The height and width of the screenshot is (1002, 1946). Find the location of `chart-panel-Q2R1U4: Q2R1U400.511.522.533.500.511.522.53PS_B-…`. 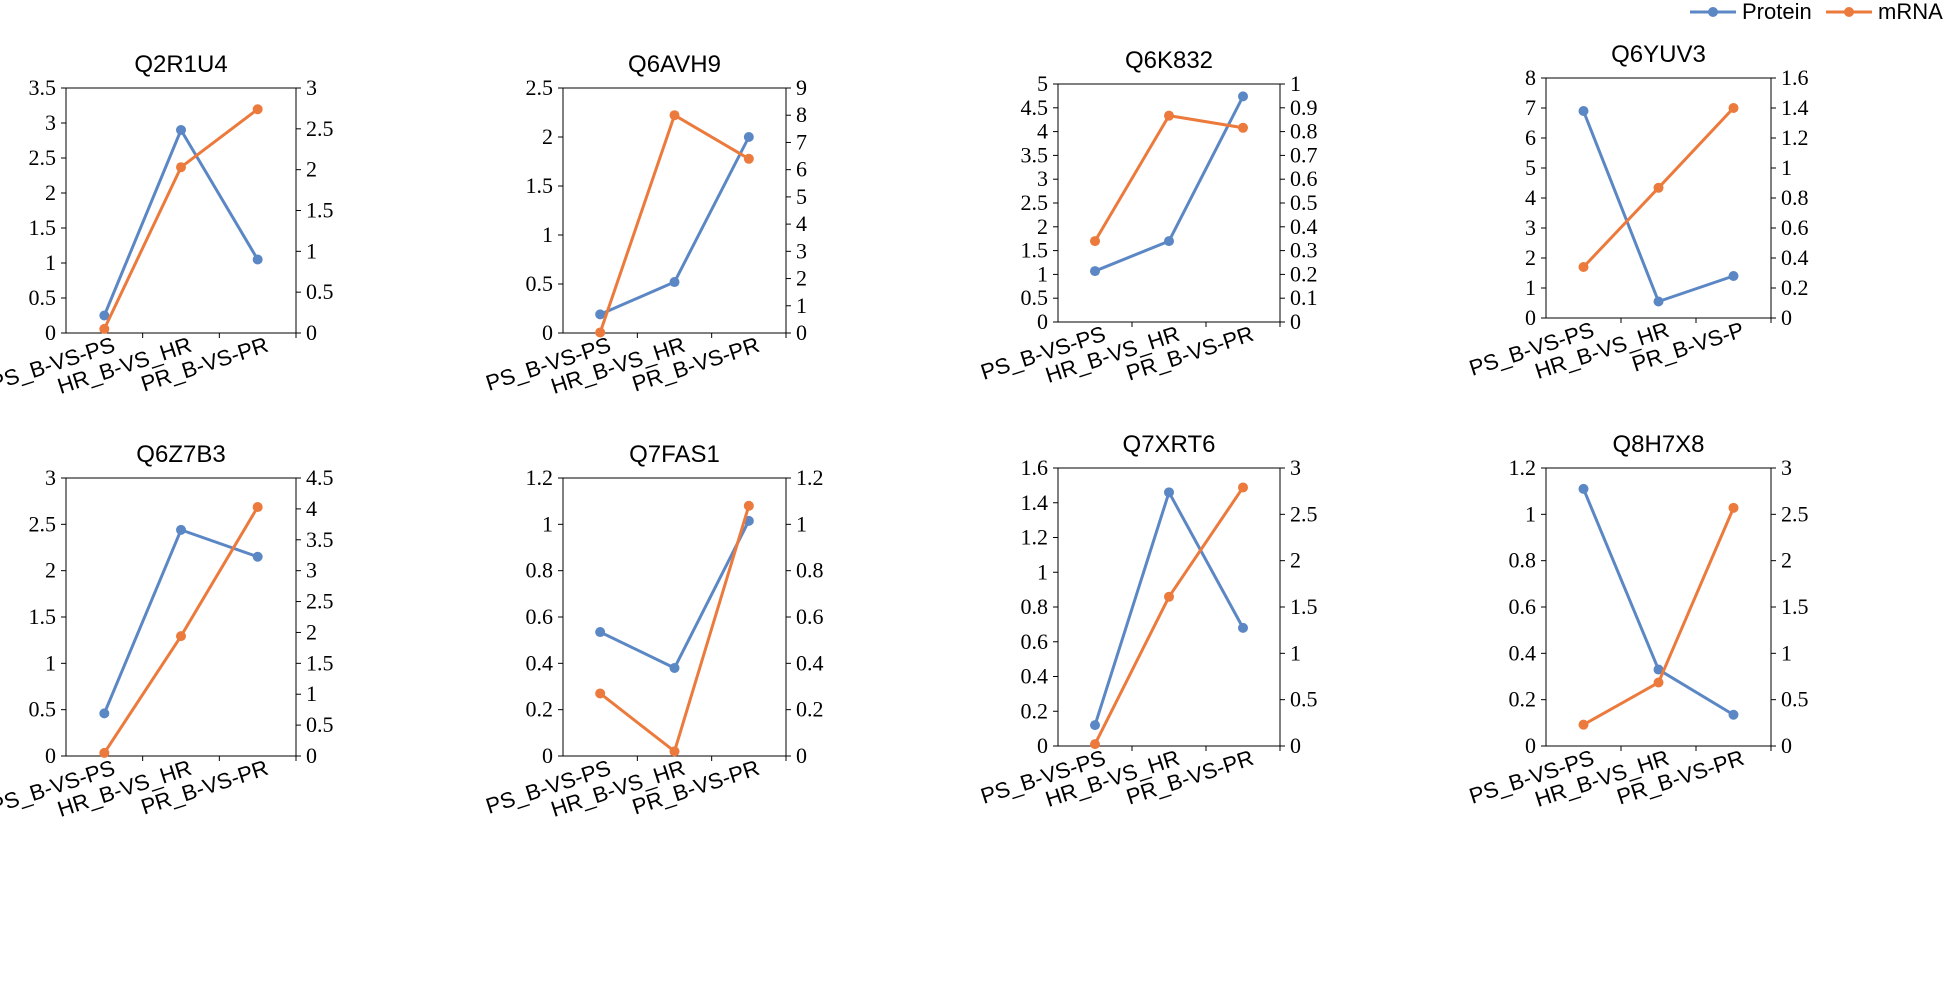

chart-panel-Q2R1U4: Q2R1U400.511.522.533.500.511.522.53PS_B-… is located at coordinates (167, 225).